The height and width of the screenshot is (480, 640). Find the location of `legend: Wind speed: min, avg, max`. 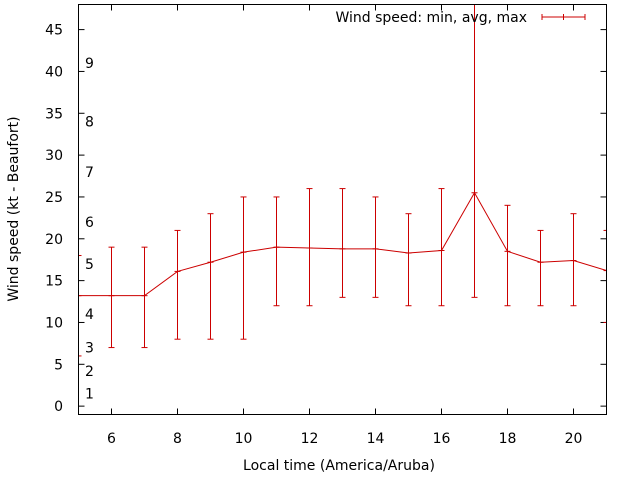

legend: Wind speed: min, avg, max is located at coordinates (460, 18).